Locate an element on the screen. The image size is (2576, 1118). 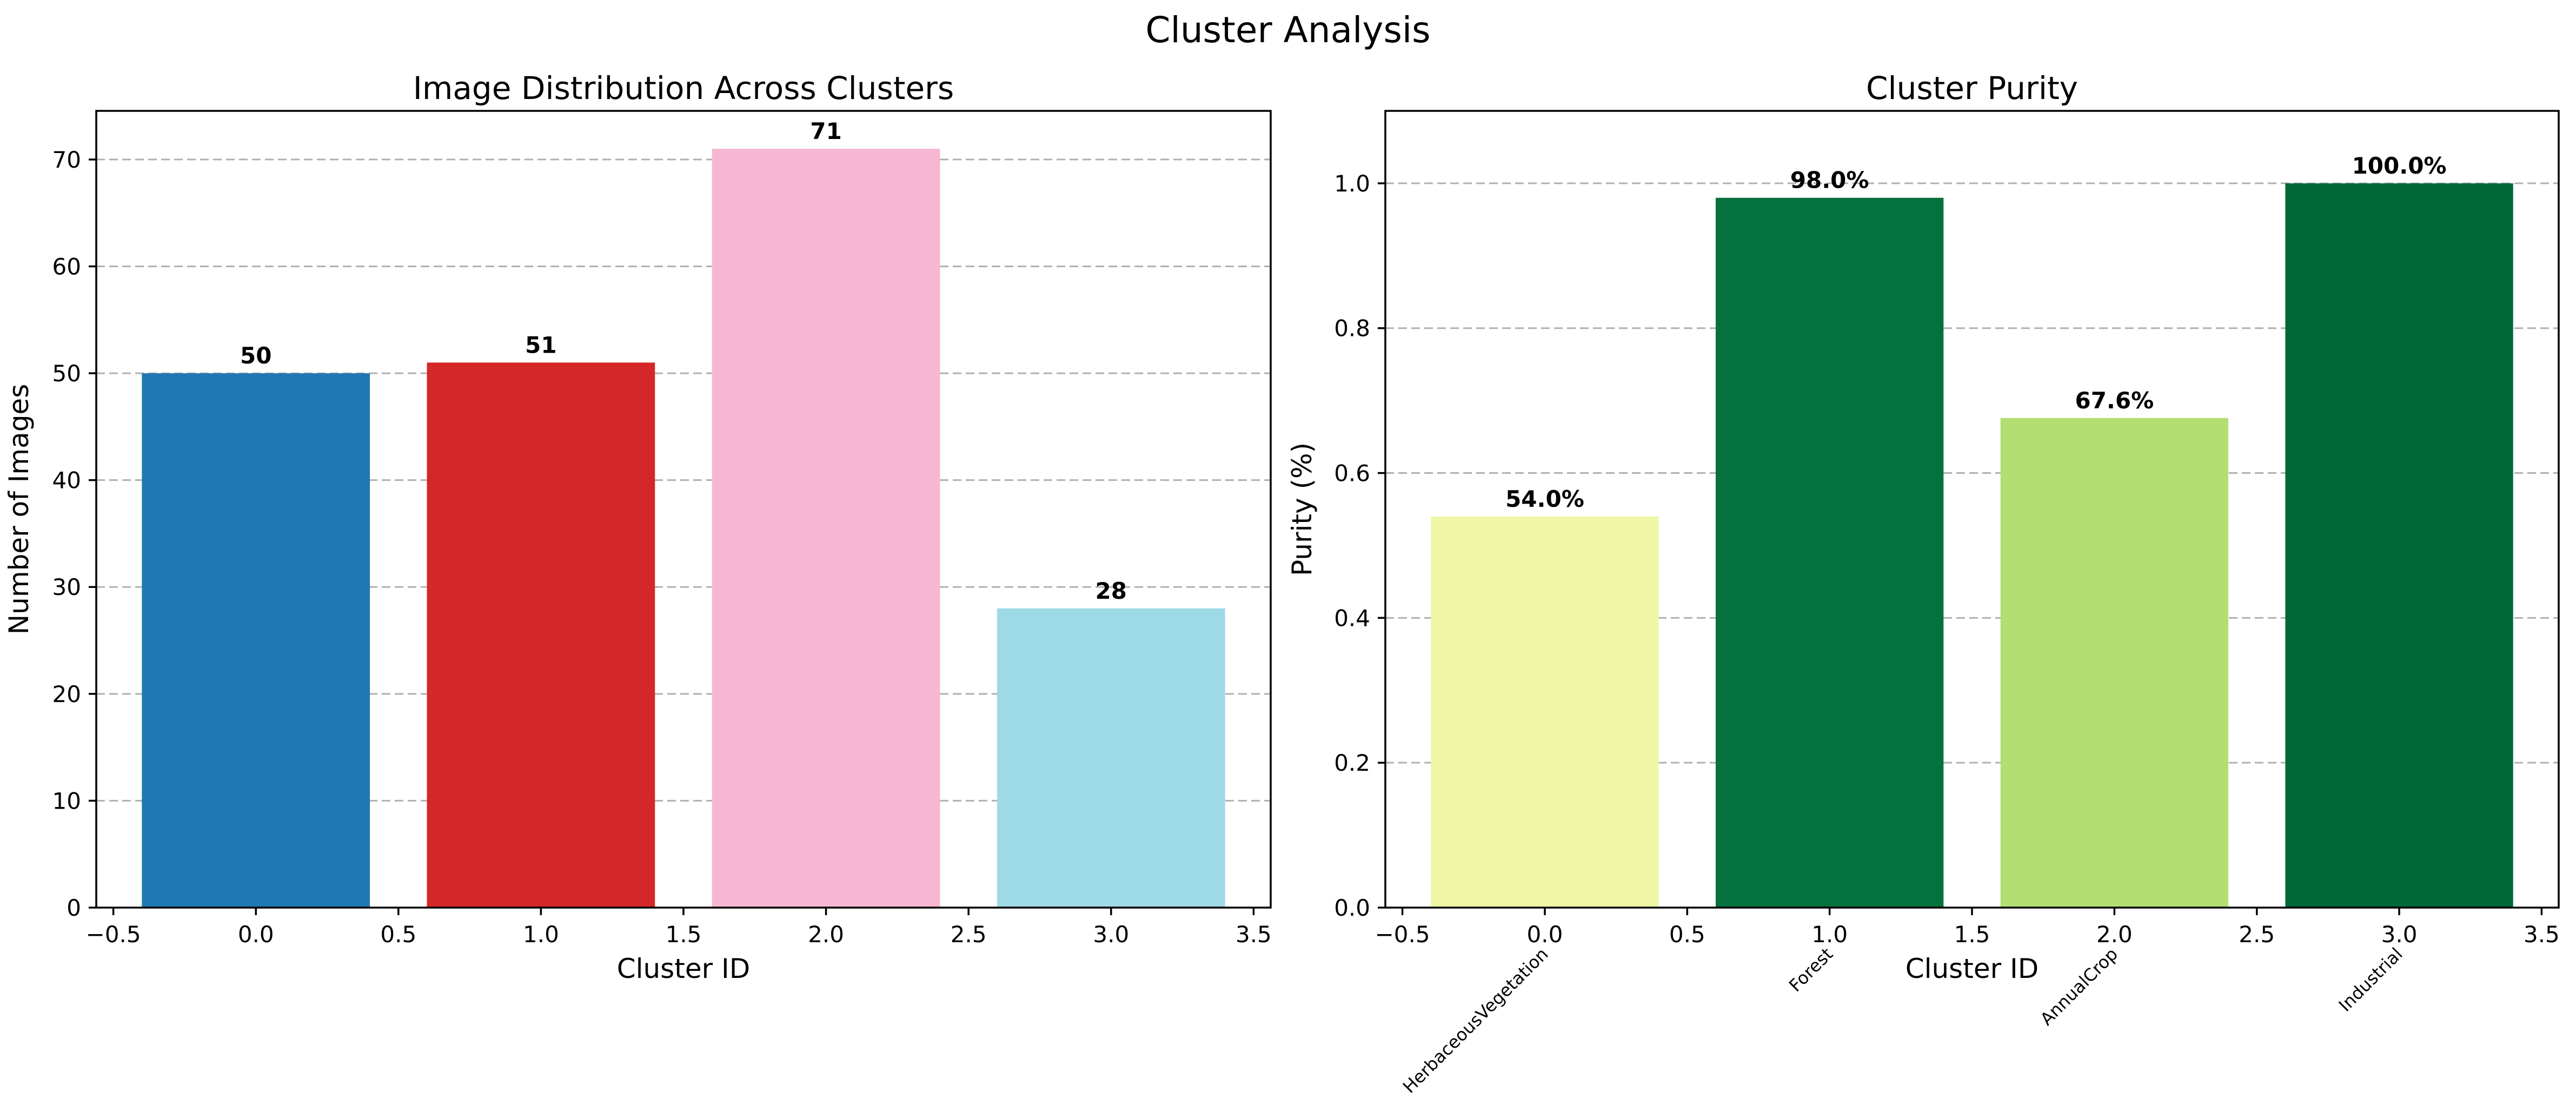
purity-bar-value-label: 100.0% is located at coordinates (2399, 166).